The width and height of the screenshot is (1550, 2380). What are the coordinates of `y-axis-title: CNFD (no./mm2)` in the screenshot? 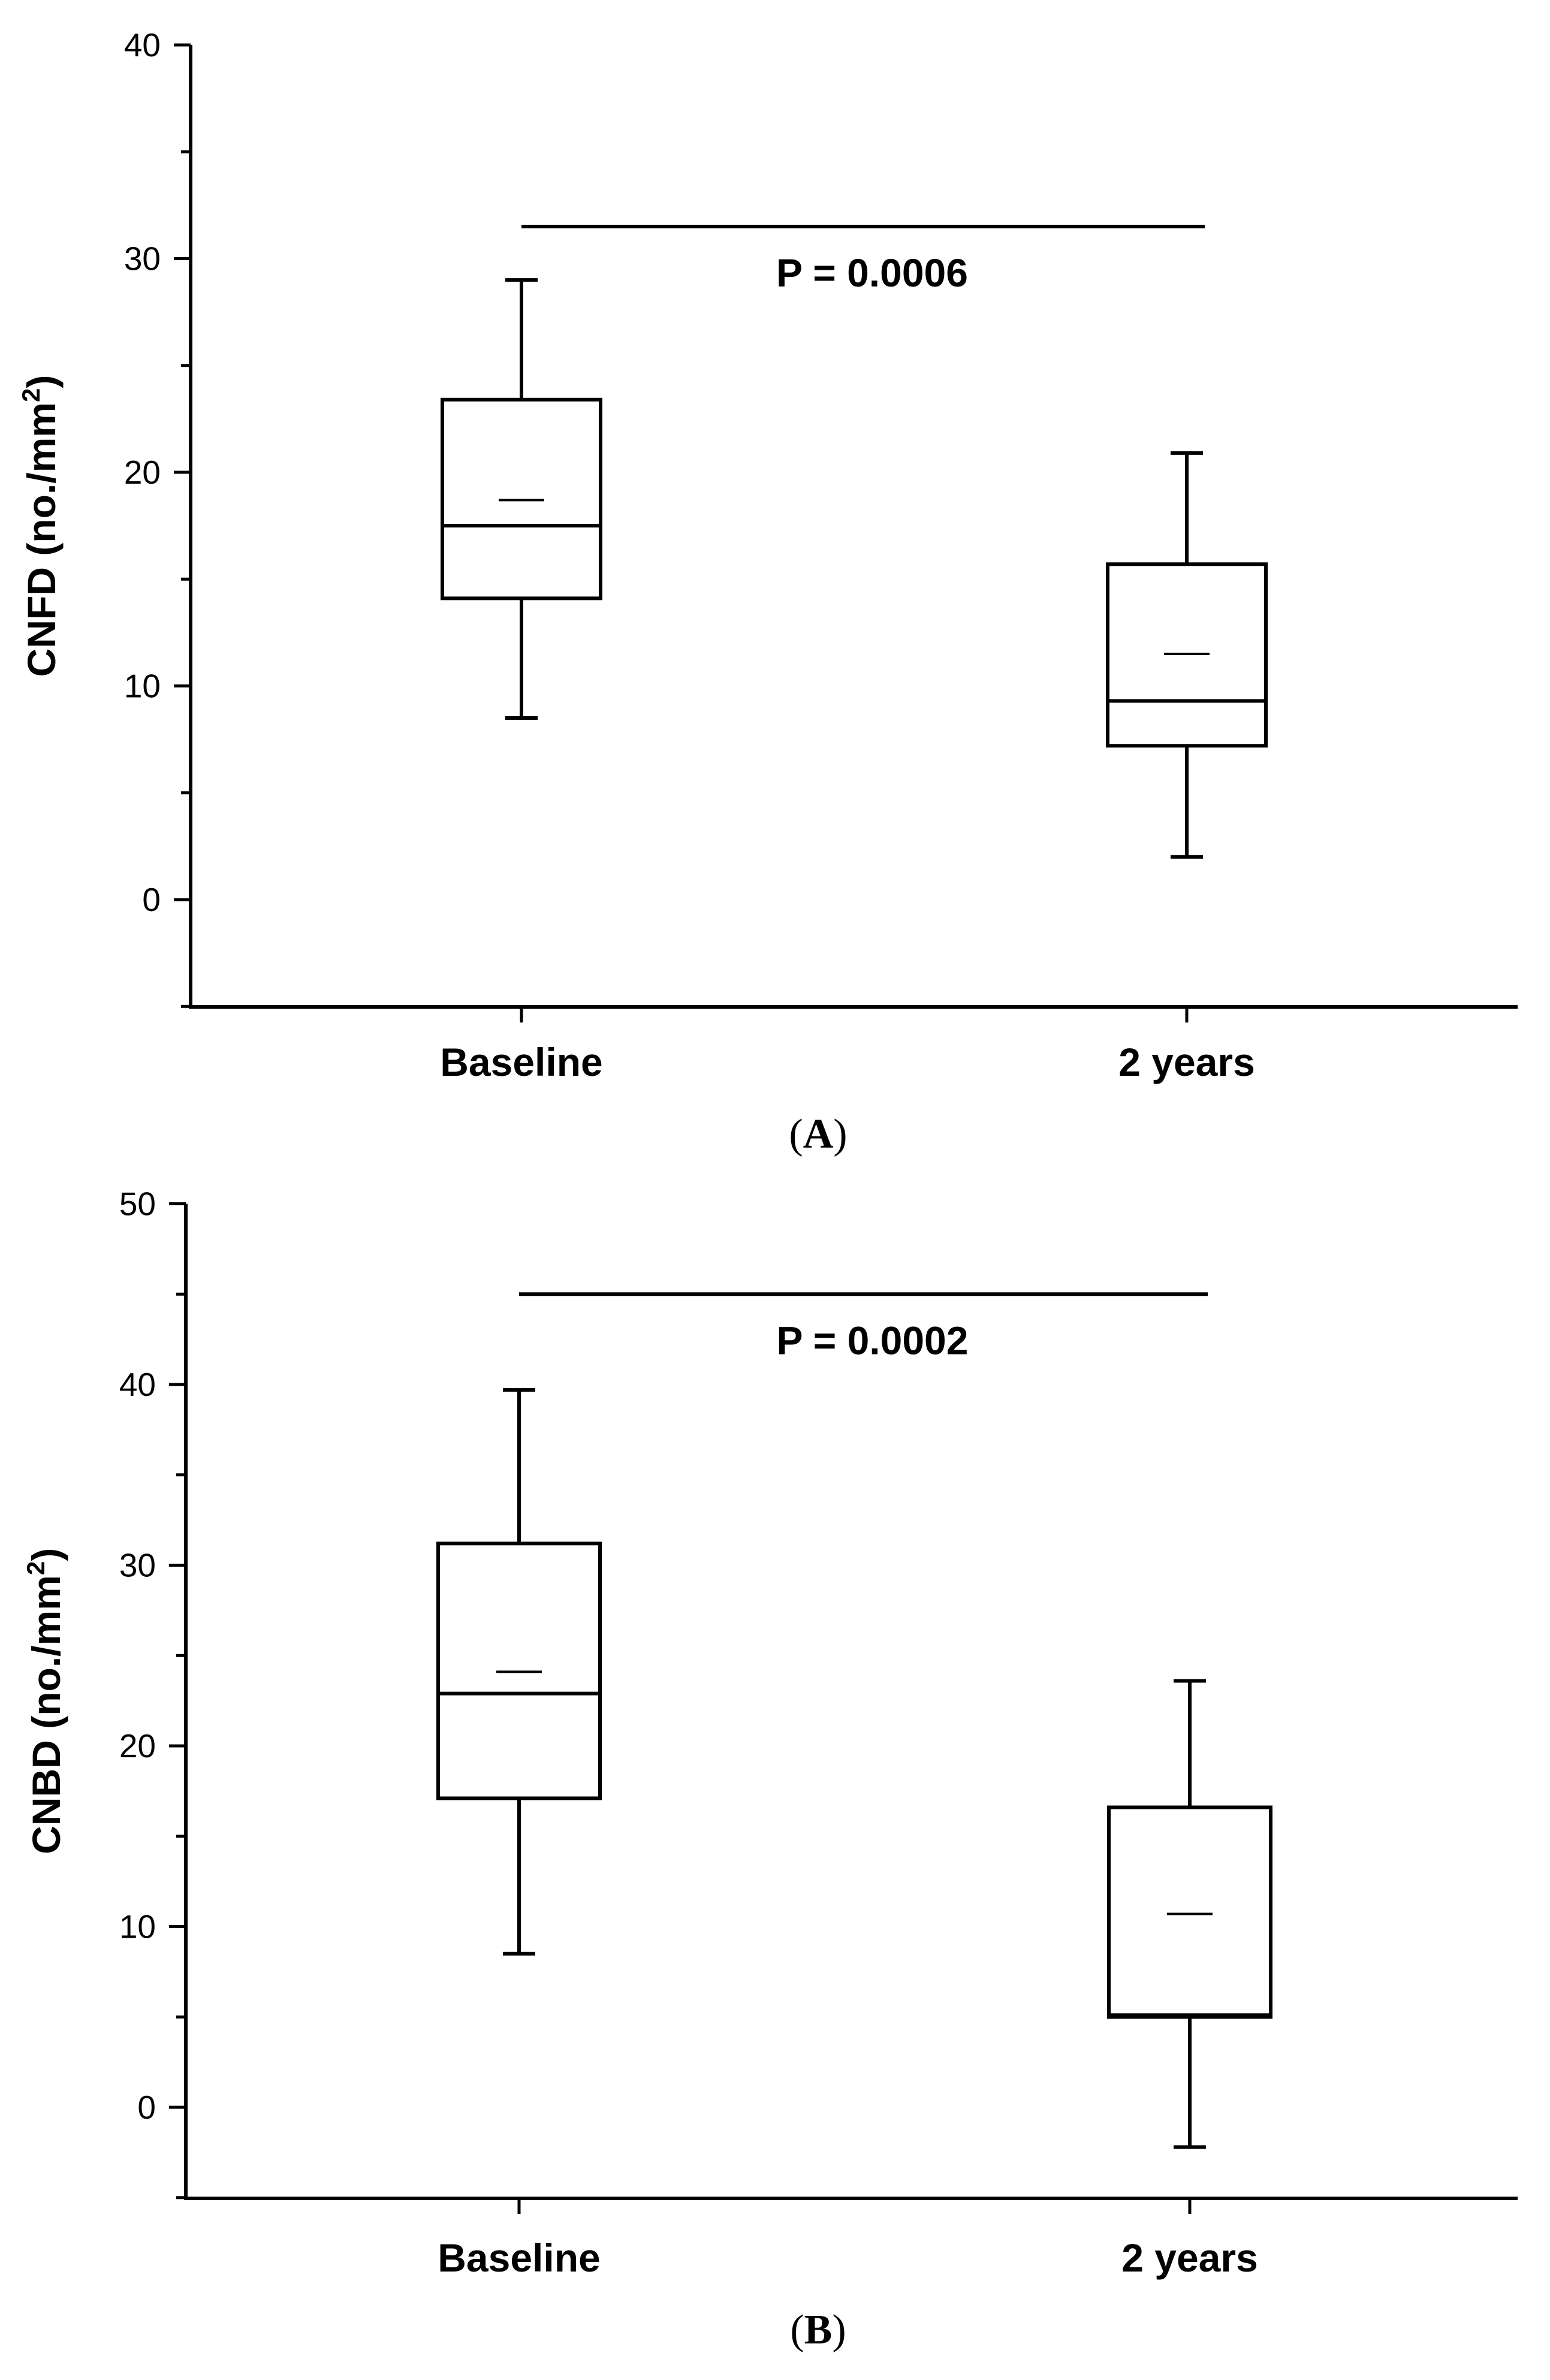 It's located at (40, 526).